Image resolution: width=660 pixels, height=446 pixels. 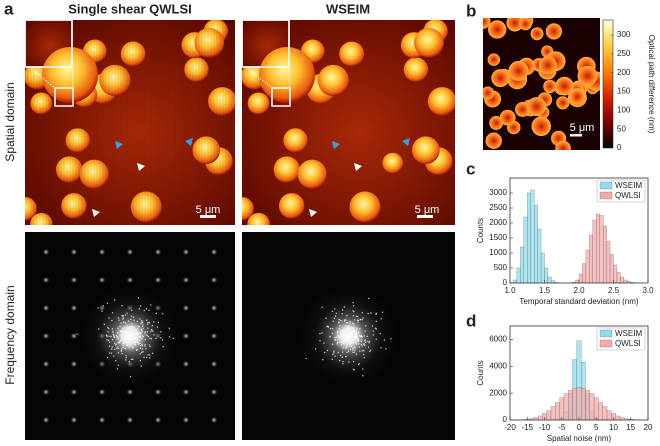 I want to click on y-tick-label: 1000, so click(x=498, y=252).